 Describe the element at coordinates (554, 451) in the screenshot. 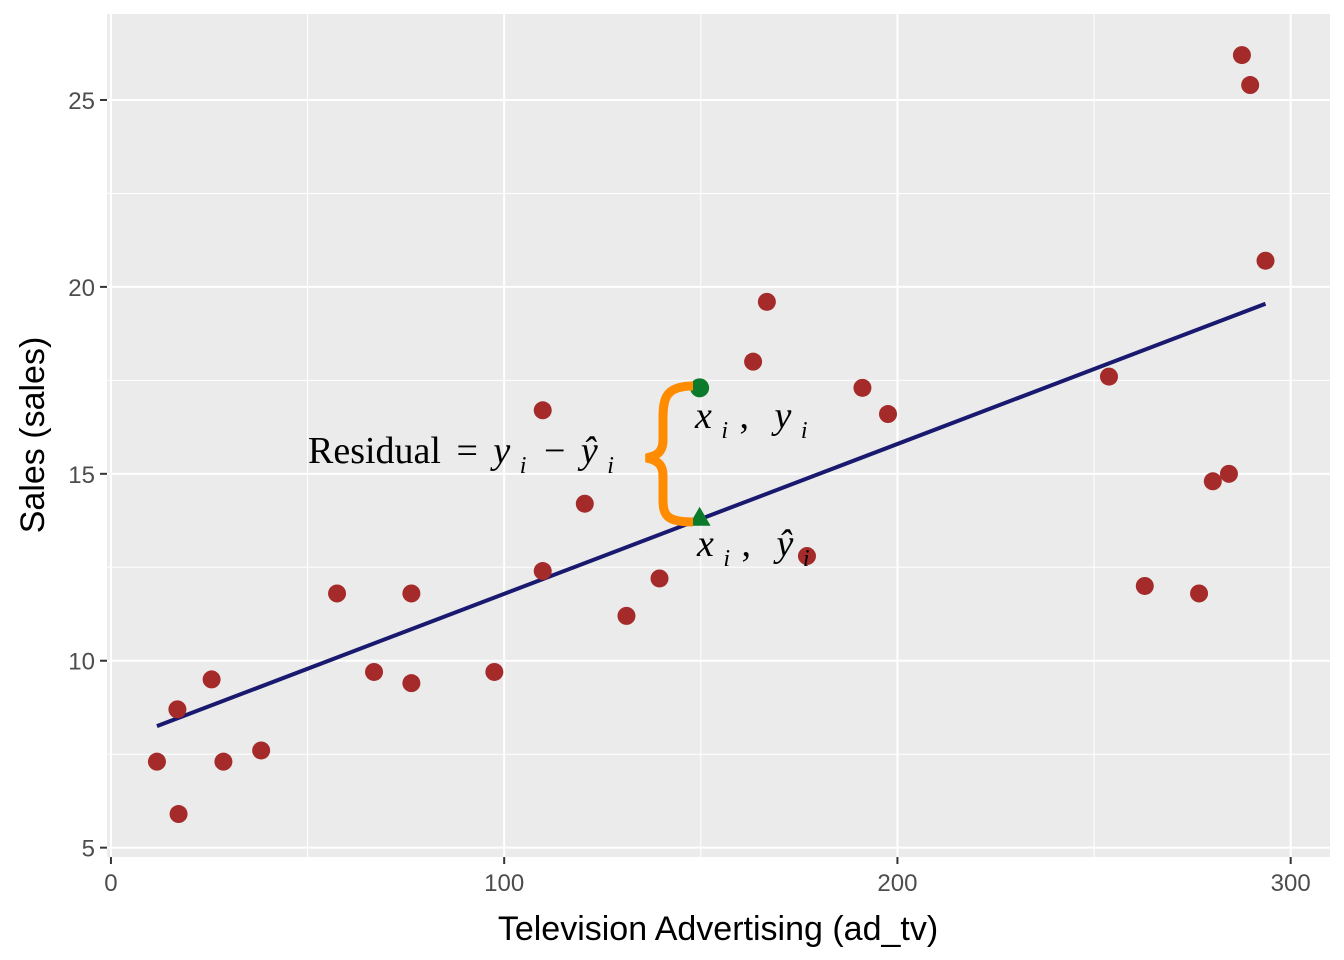

I see `minus-sign: −` at that location.